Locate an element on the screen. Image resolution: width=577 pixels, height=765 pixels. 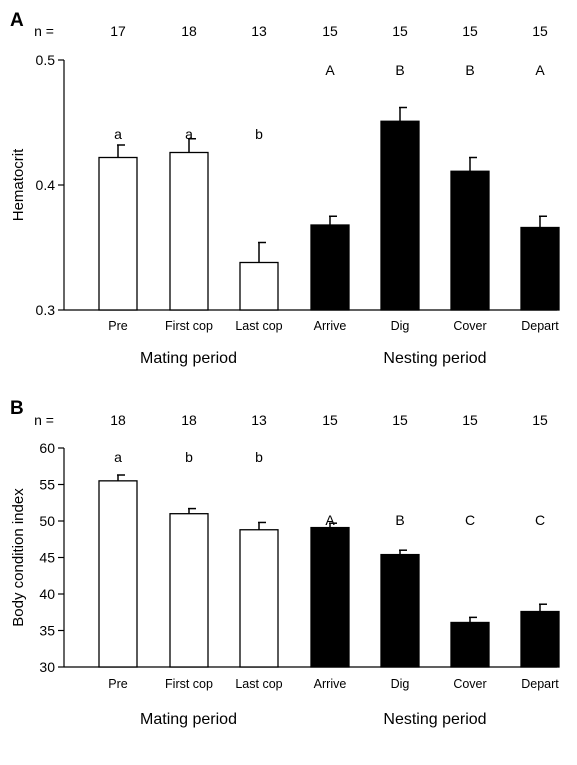
y-tick-label: 50 is located at coordinates (47, 521).